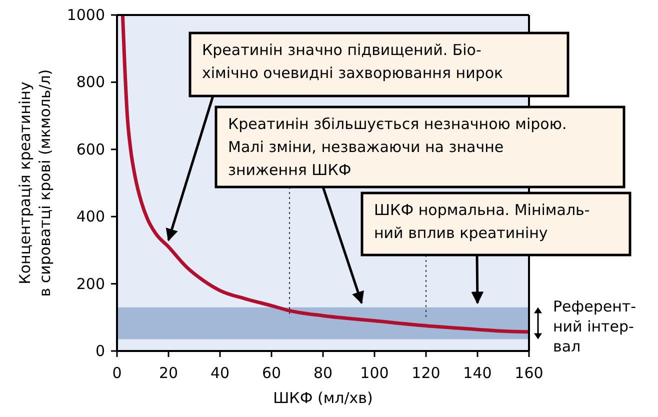  Describe the element at coordinates (85, 15) in the screenshot. I see `y-tick-label: 1000` at that location.